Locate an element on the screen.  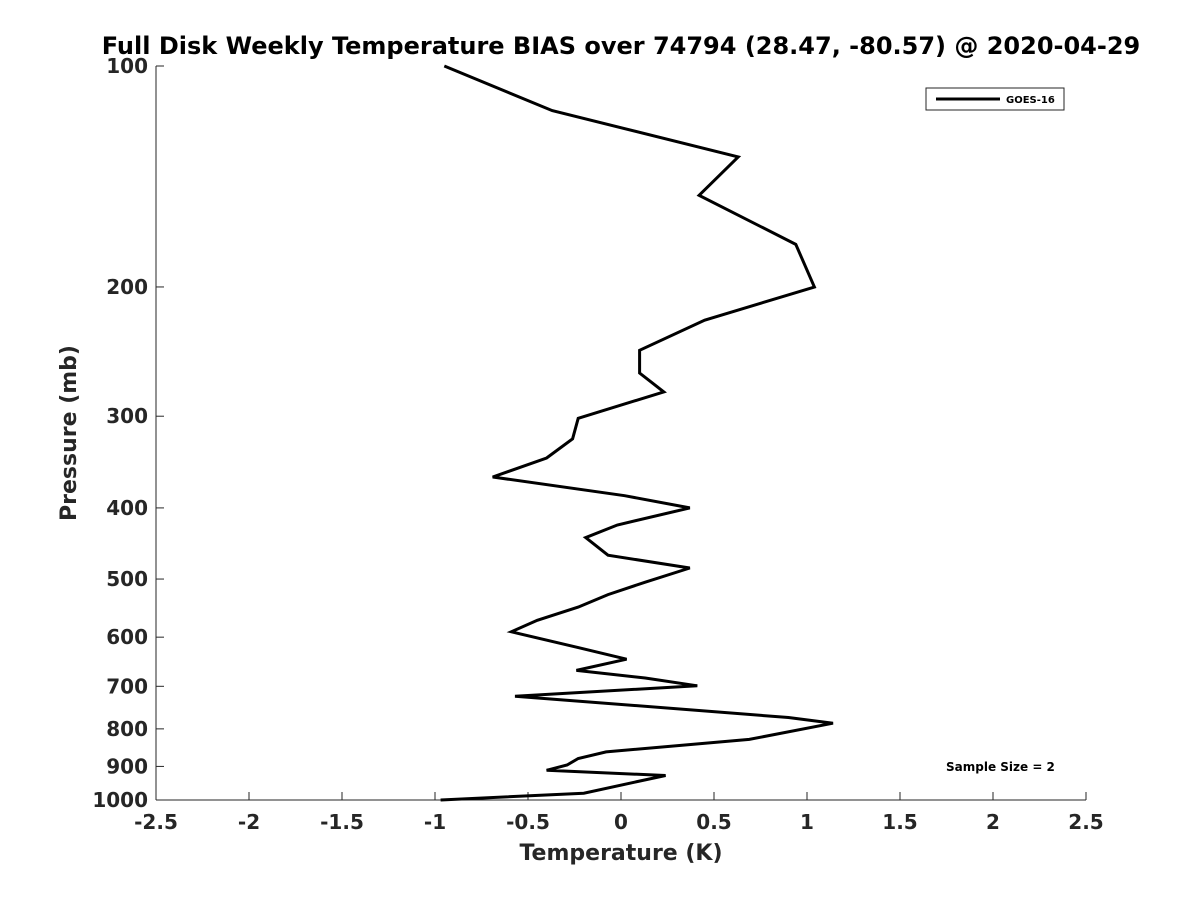
y-tick-label: 900 is located at coordinates (127, 766).